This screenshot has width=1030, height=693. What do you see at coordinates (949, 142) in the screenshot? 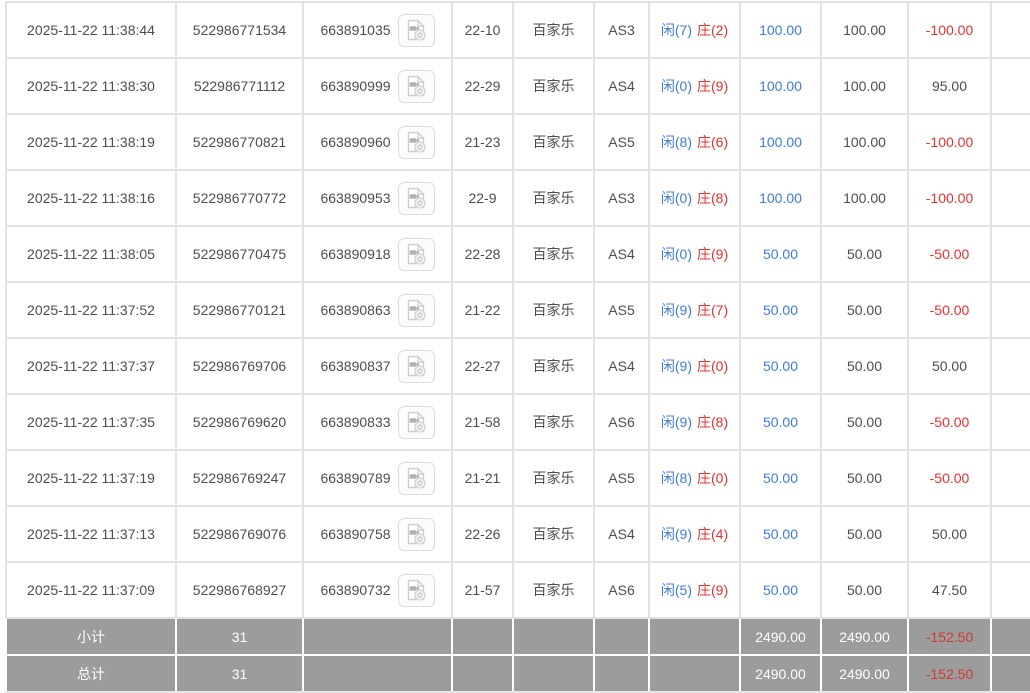
I see `cell-win-loss: -100.00` at bounding box center [949, 142].